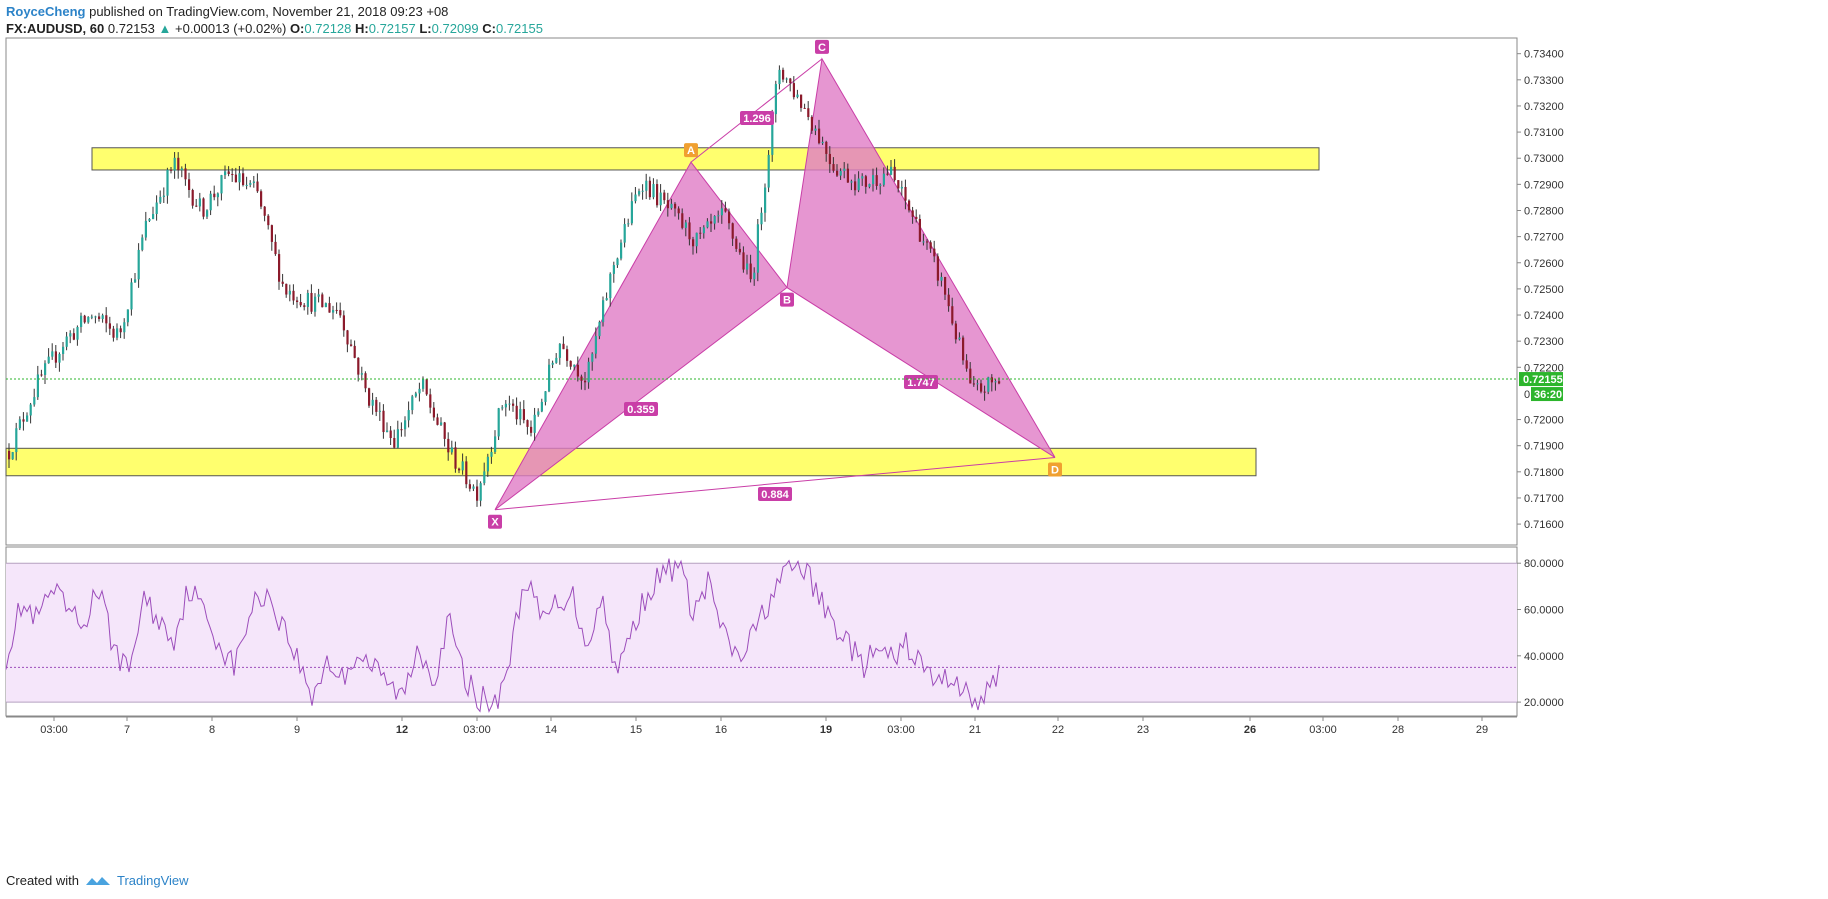 The height and width of the screenshot is (899, 1828). What do you see at coordinates (775, 483) in the screenshot?
I see `pattern-line-xd` at bounding box center [775, 483].